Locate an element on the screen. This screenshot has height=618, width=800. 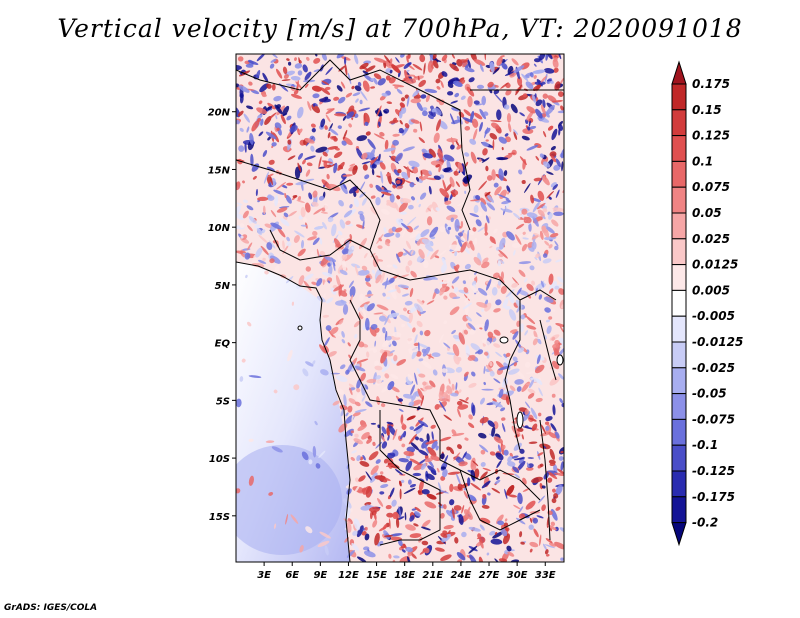
colorbar-label: 0.0125 is located at coordinates (715, 265).